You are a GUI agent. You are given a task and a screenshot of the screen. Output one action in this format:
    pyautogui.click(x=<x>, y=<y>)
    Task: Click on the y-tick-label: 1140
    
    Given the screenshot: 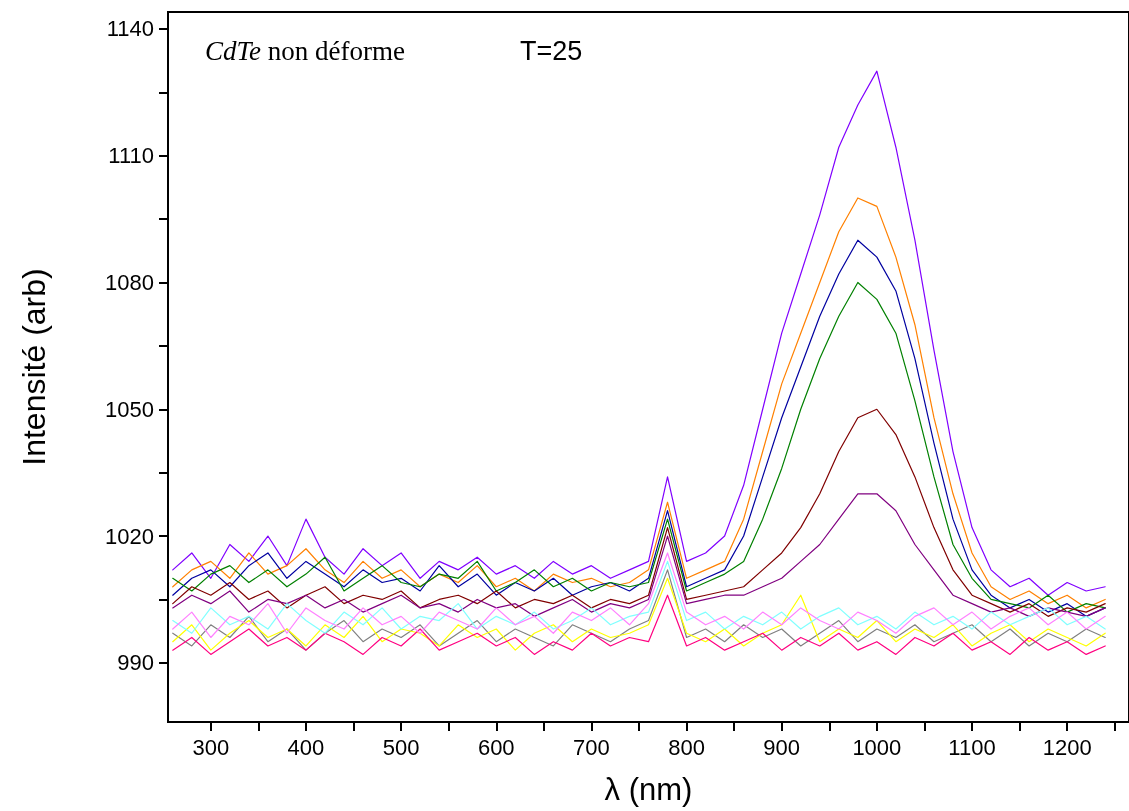 What is the action you would take?
    pyautogui.click(x=130, y=29)
    